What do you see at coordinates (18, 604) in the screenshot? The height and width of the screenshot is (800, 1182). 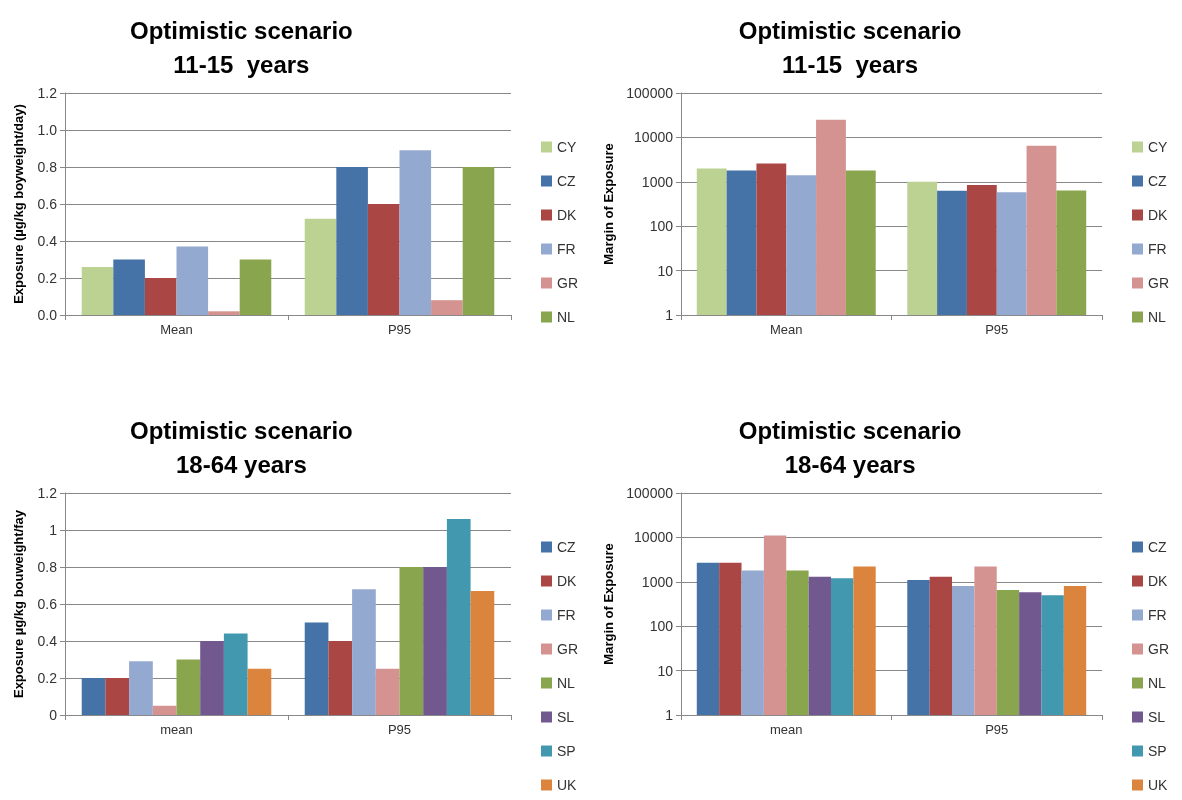 I see `y-axis-title: Exposure µg/kg bouweight/fay` at bounding box center [18, 604].